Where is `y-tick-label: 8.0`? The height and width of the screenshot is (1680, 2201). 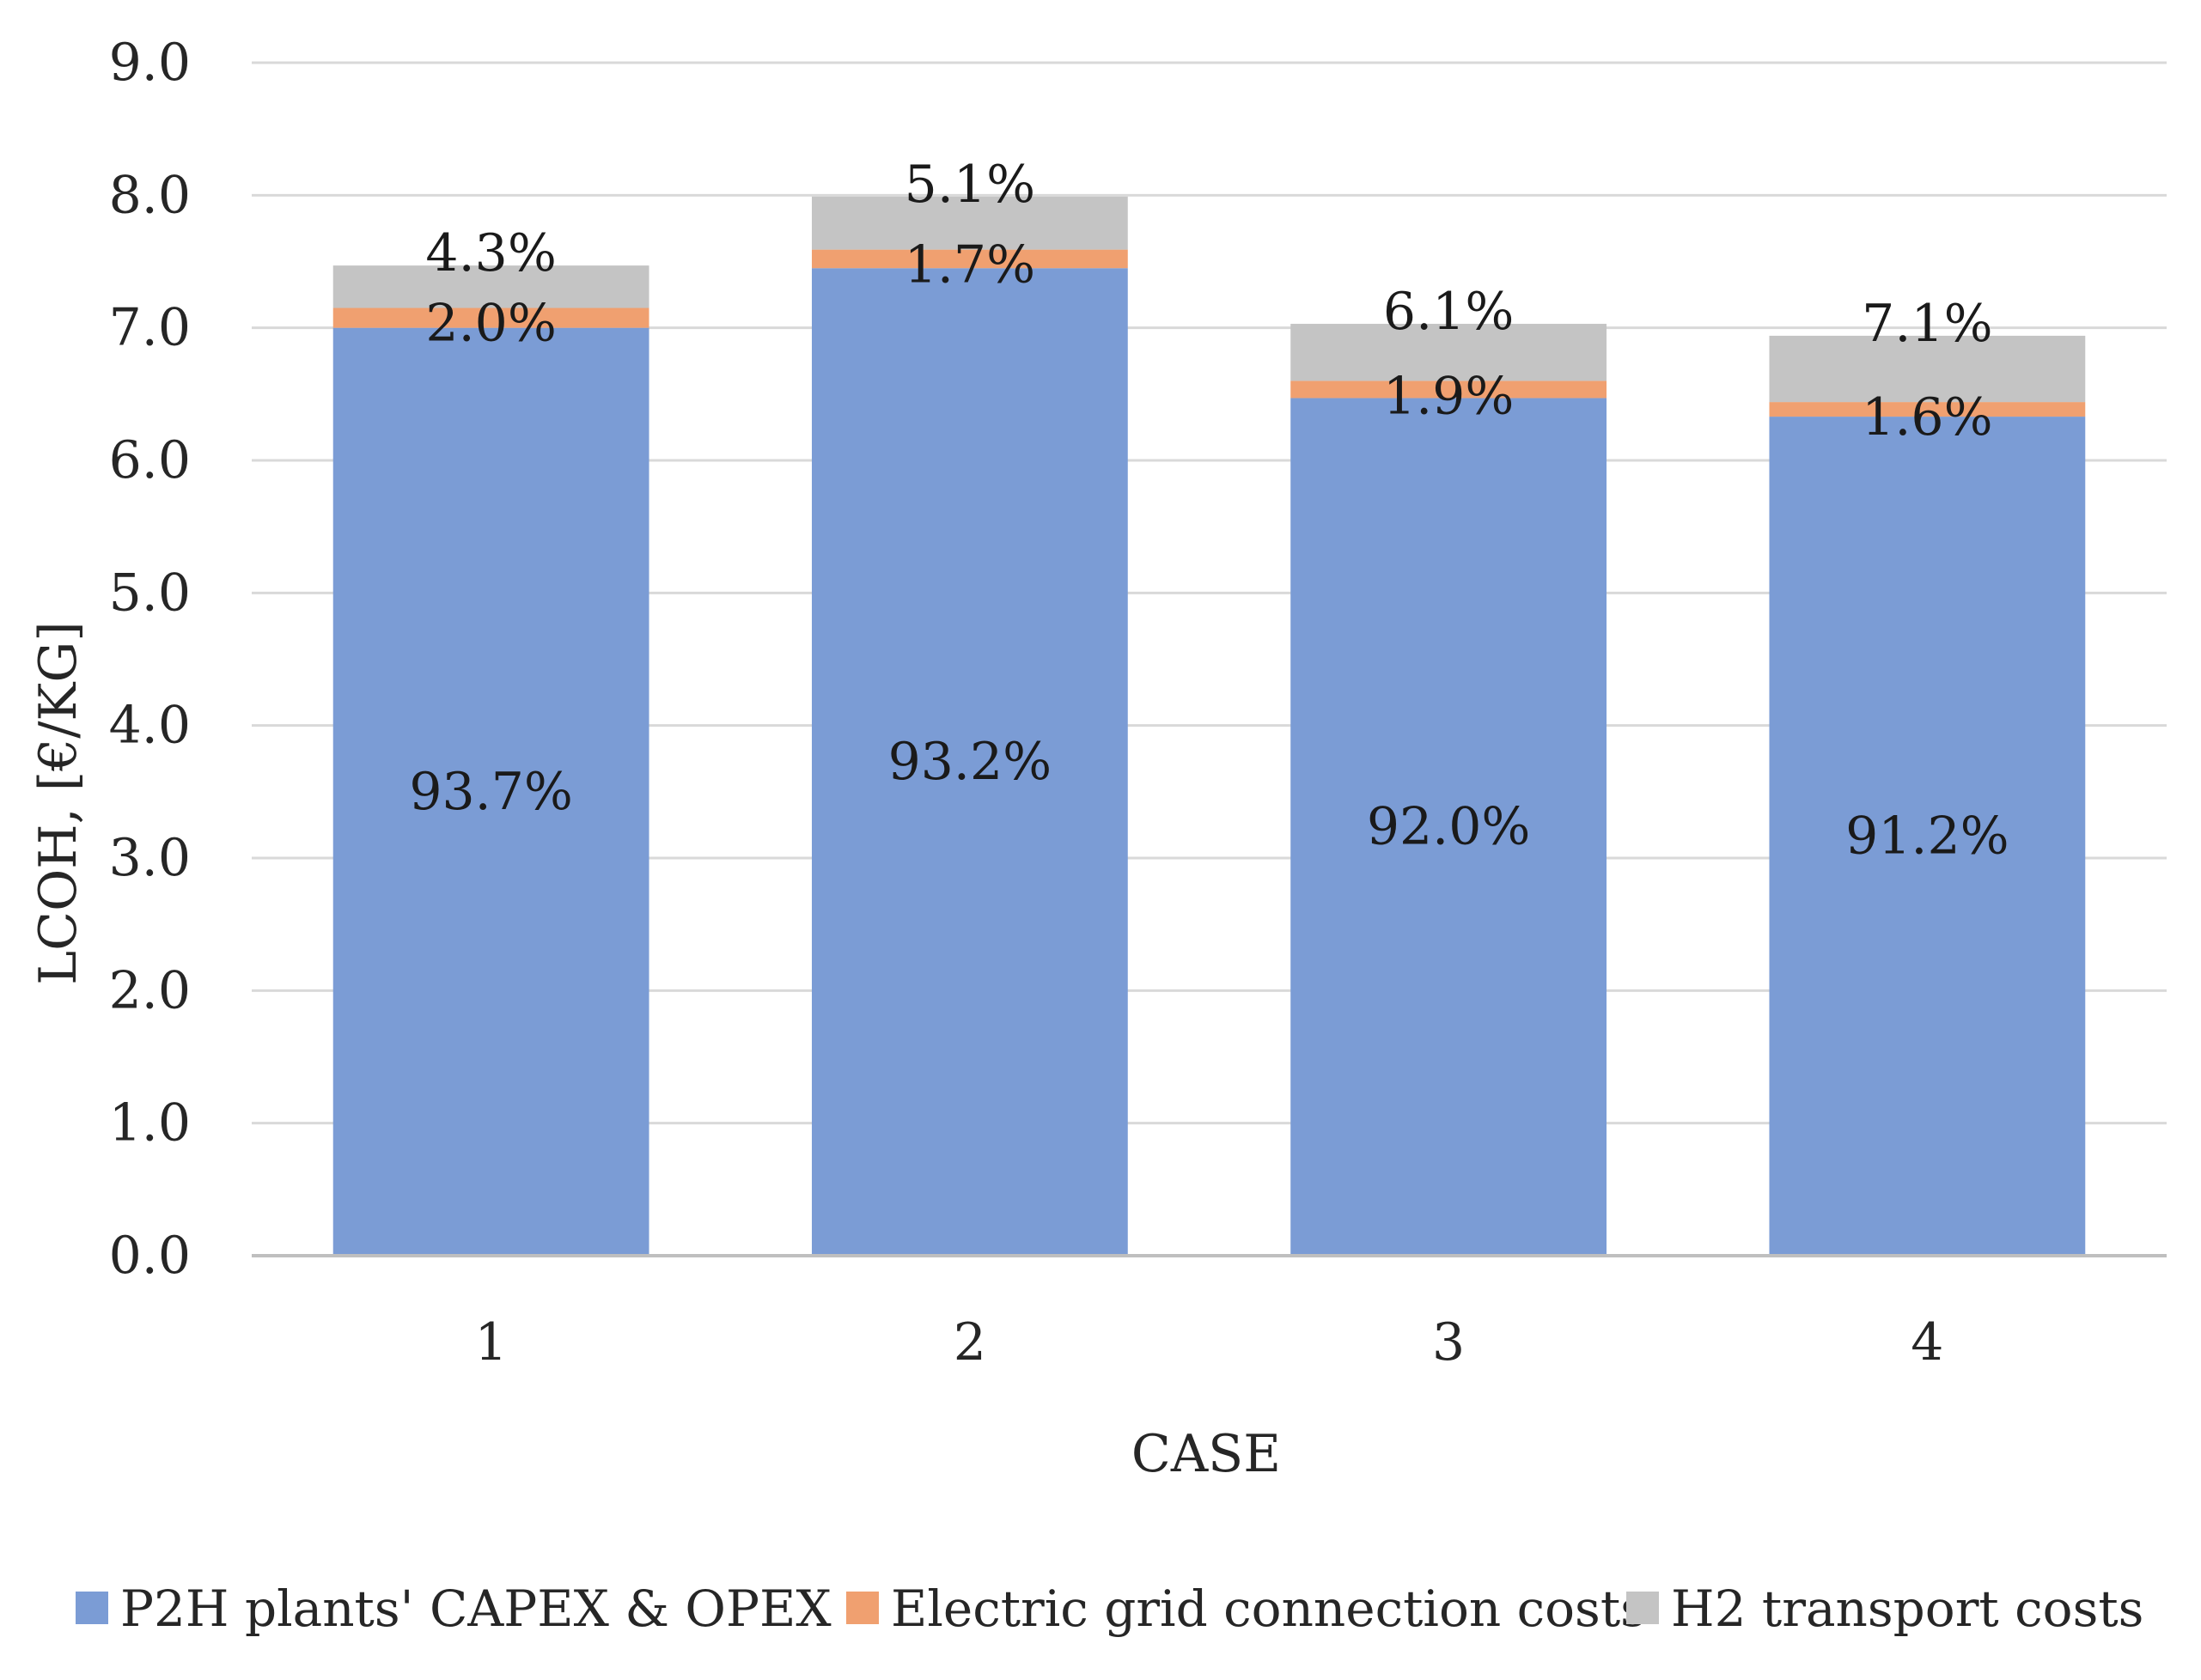 y-tick-label: 8.0 is located at coordinates (150, 195).